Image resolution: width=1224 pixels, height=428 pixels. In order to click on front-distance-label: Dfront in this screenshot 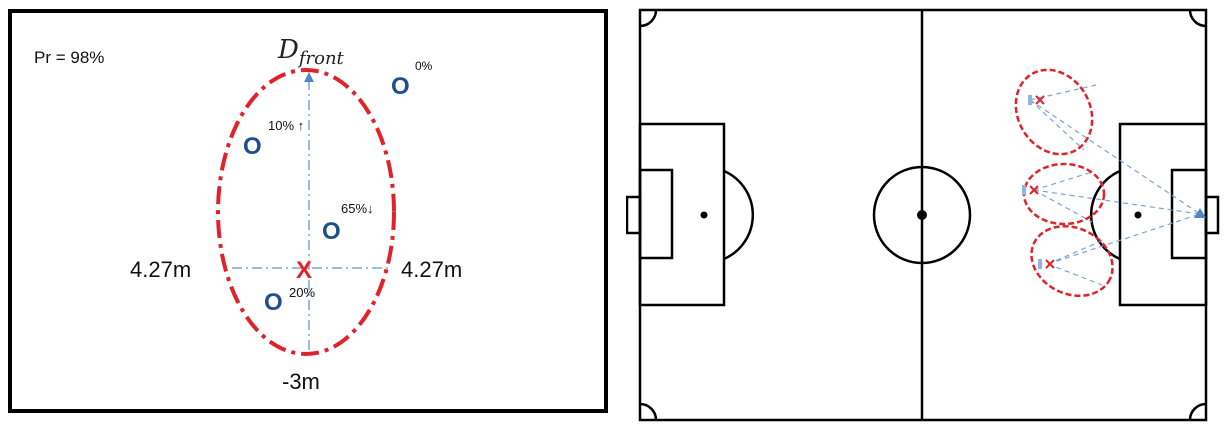, I will do `click(311, 52)`.